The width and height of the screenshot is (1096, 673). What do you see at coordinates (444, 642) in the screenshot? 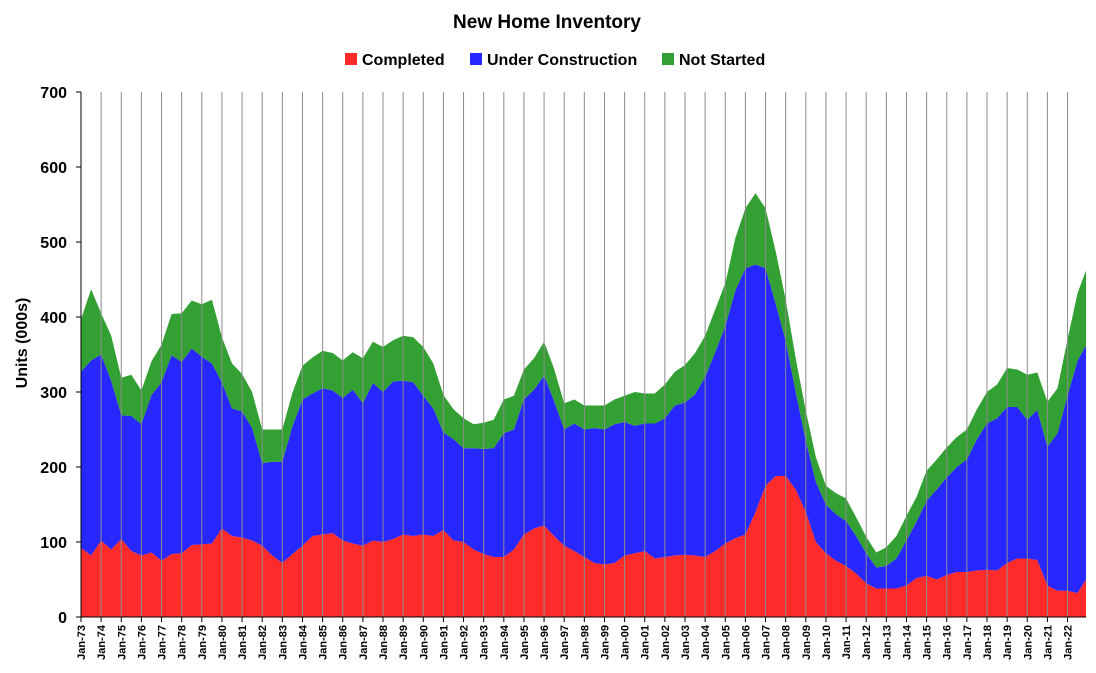
I see `x-tick-label: Jan-91` at bounding box center [444, 642].